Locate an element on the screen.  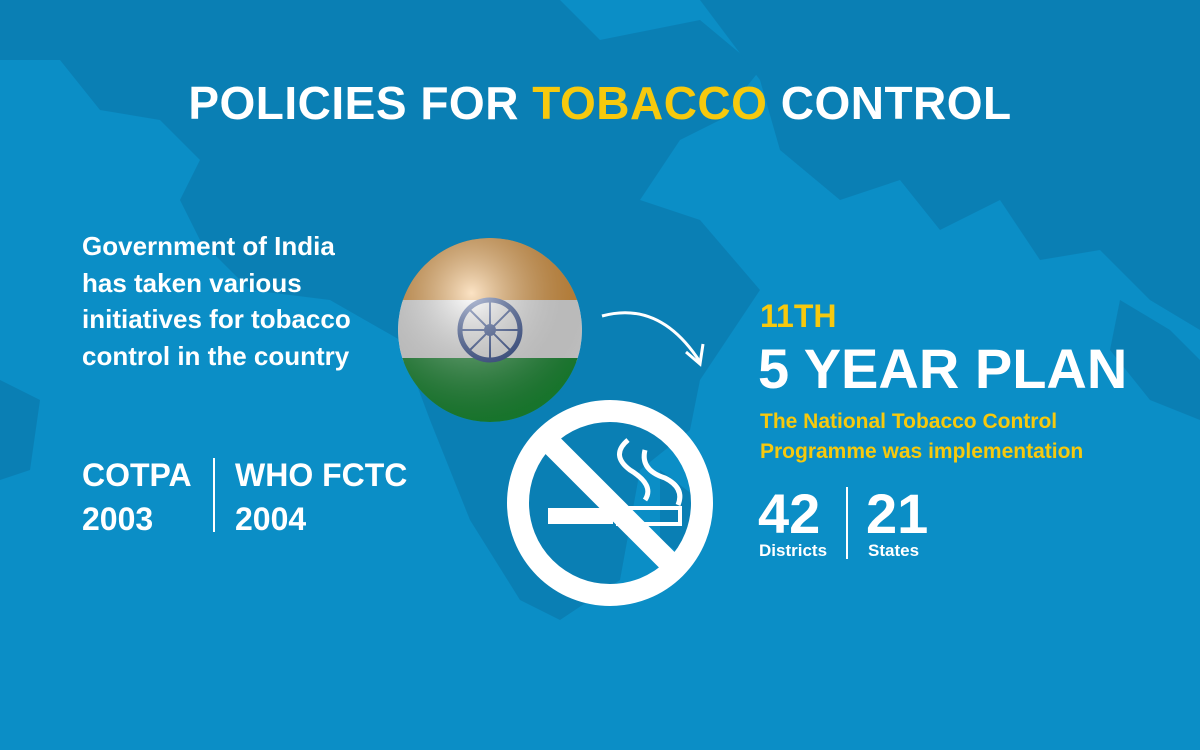
act-name: COTPA is located at coordinates (137, 475).